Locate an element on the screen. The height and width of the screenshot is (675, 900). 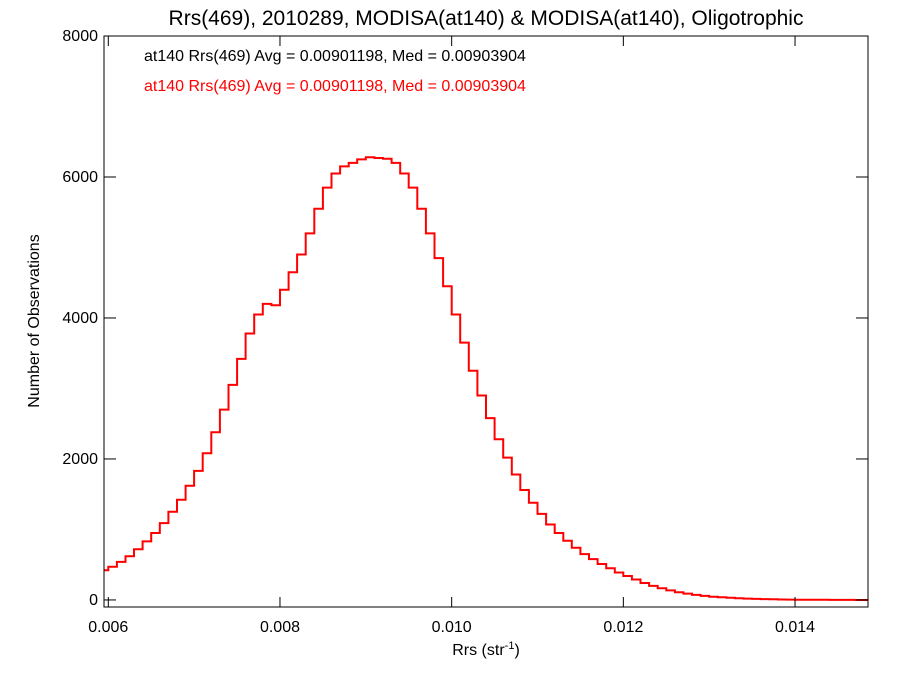
x-tick-label: 0.012 is located at coordinates (623, 627).